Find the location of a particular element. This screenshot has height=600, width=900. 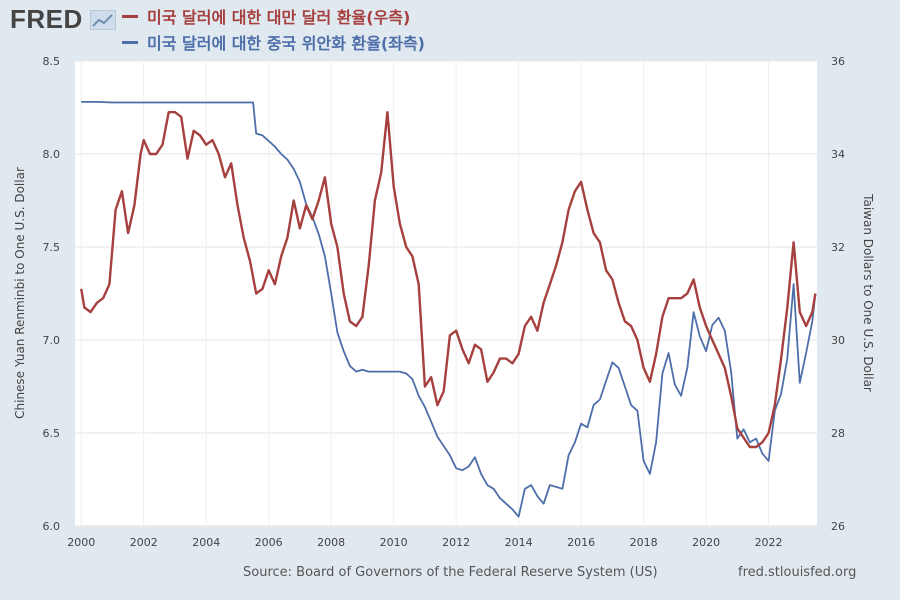

x-tick-label: 2004 is located at coordinates (206, 542).